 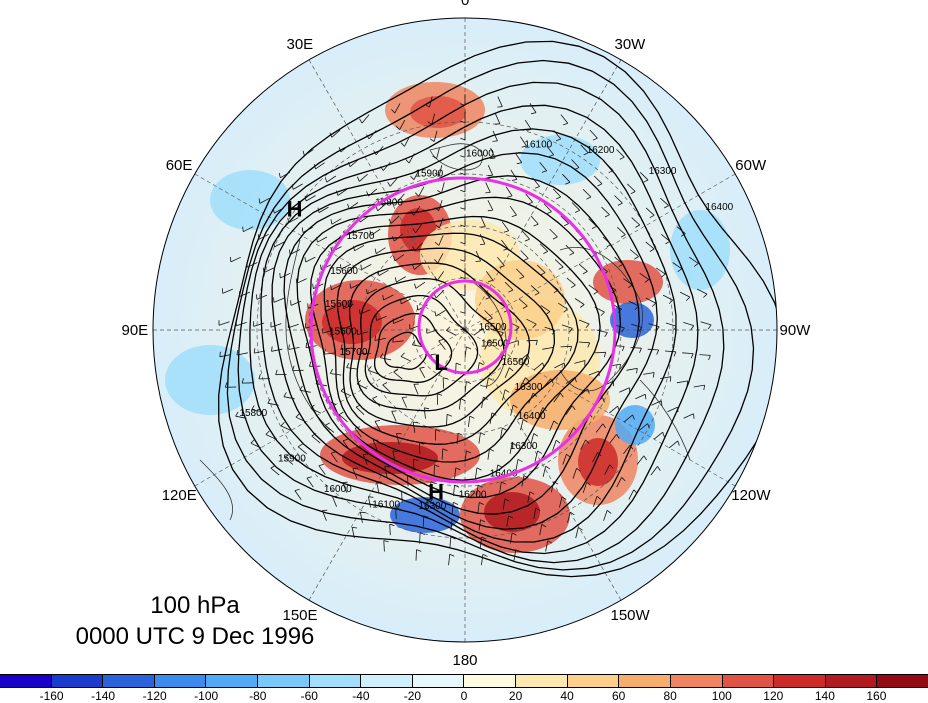 What do you see at coordinates (412, 696) in the screenshot?
I see `colorbar-tick-label: -20` at bounding box center [412, 696].